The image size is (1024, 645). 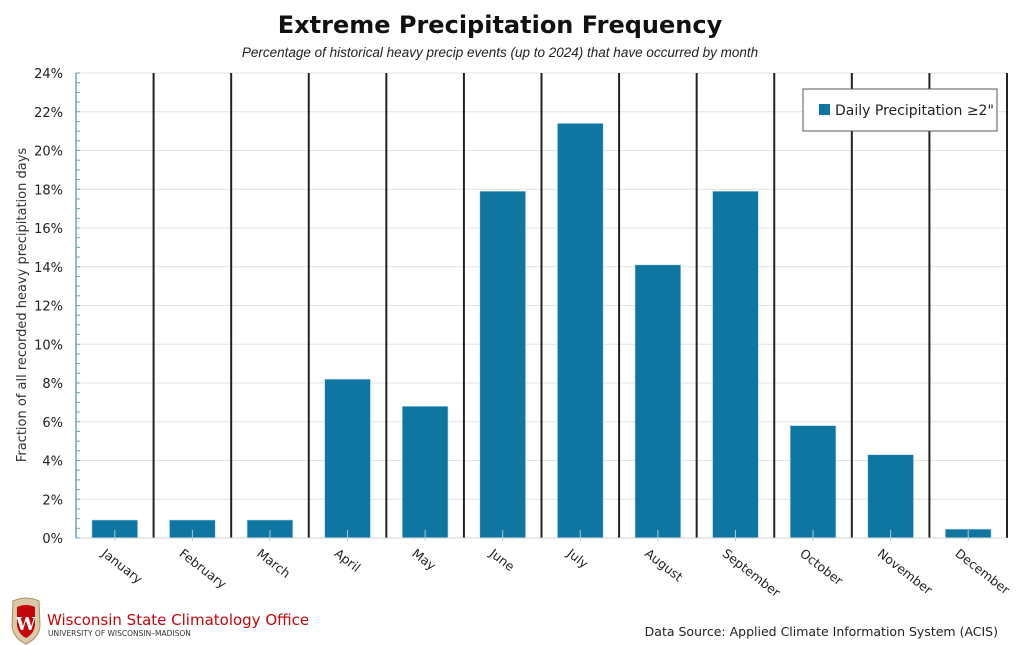 I want to click on y-tick-label: 20%, so click(x=48, y=152).